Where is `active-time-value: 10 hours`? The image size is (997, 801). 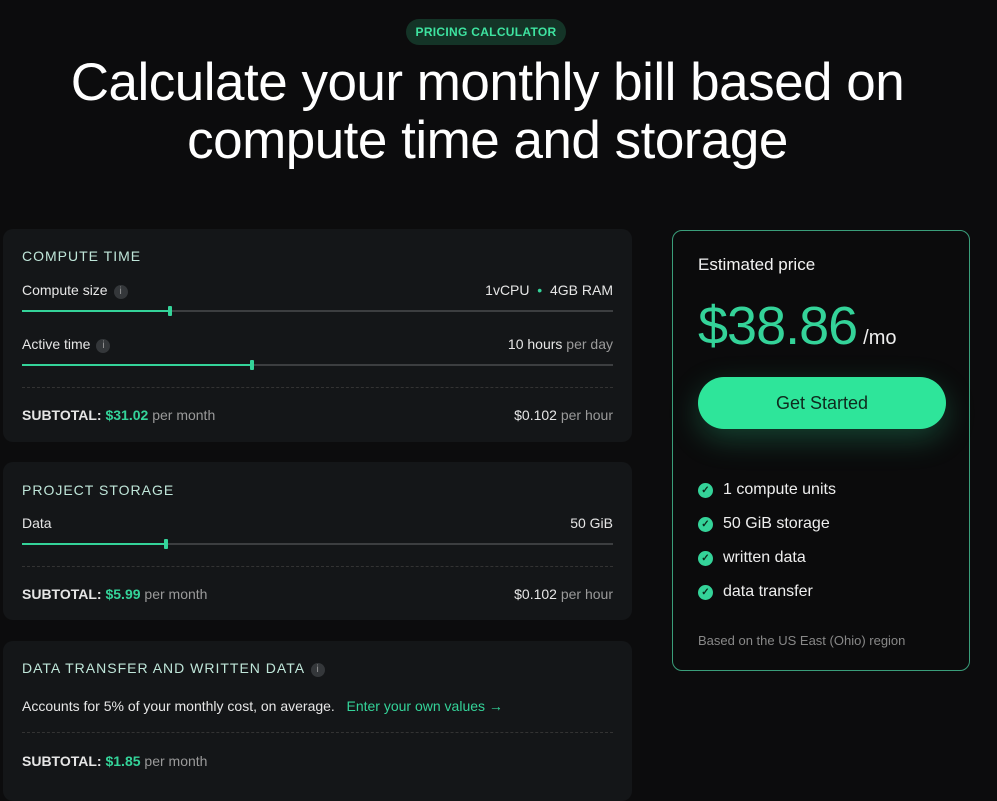 active-time-value: 10 hours is located at coordinates (535, 344).